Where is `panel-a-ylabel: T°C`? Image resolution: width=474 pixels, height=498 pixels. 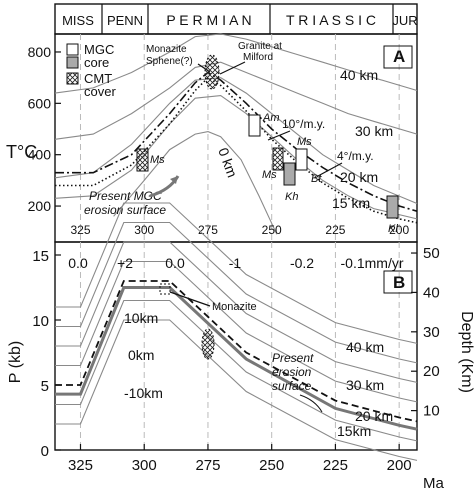 panel-a-ylabel: T°C is located at coordinates (21, 152).